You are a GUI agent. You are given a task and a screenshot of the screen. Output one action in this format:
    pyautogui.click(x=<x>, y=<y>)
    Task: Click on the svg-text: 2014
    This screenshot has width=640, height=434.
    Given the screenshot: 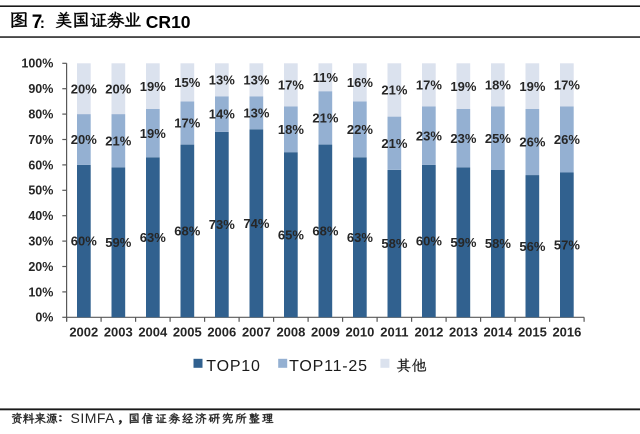 What is the action you would take?
    pyautogui.click(x=498, y=332)
    